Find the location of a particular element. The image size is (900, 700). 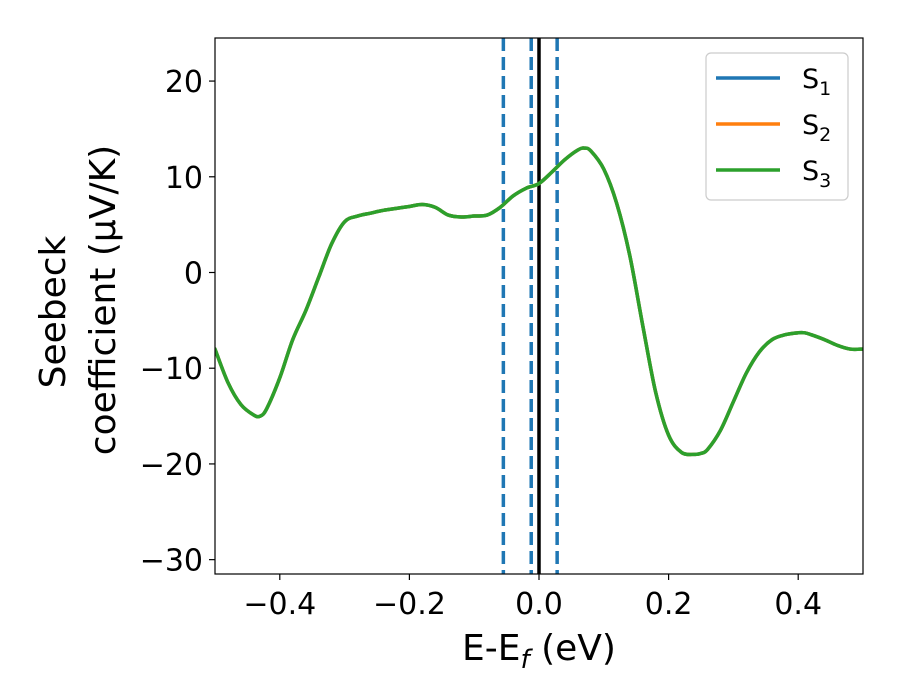

x-tick-label-2: 0.0 is located at coordinates (539, 604).